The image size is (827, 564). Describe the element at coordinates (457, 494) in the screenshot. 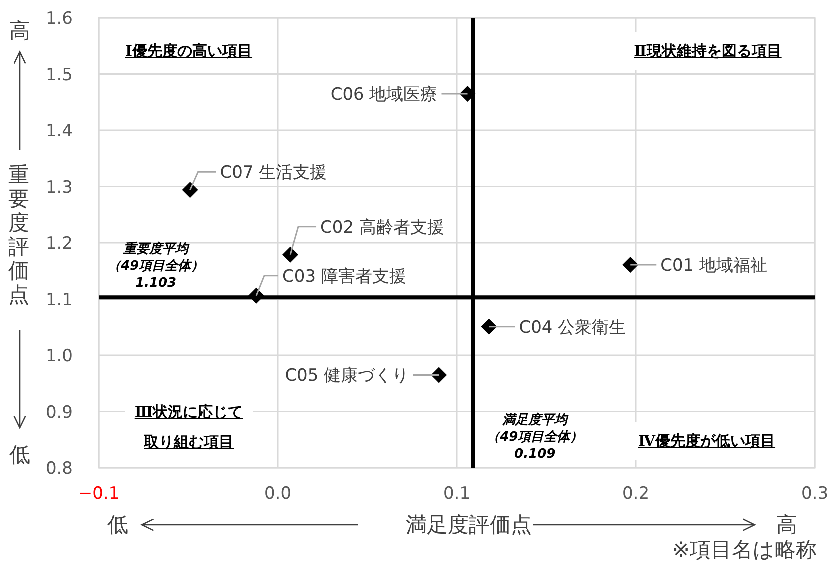

I see `x-tick-label: 0.1` at that location.